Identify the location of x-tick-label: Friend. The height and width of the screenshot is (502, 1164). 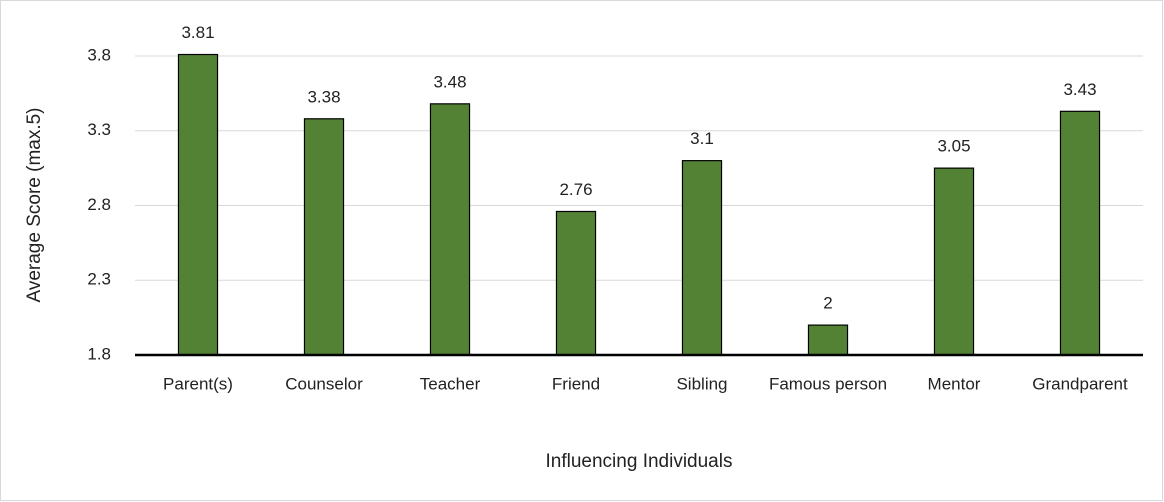
(576, 383).